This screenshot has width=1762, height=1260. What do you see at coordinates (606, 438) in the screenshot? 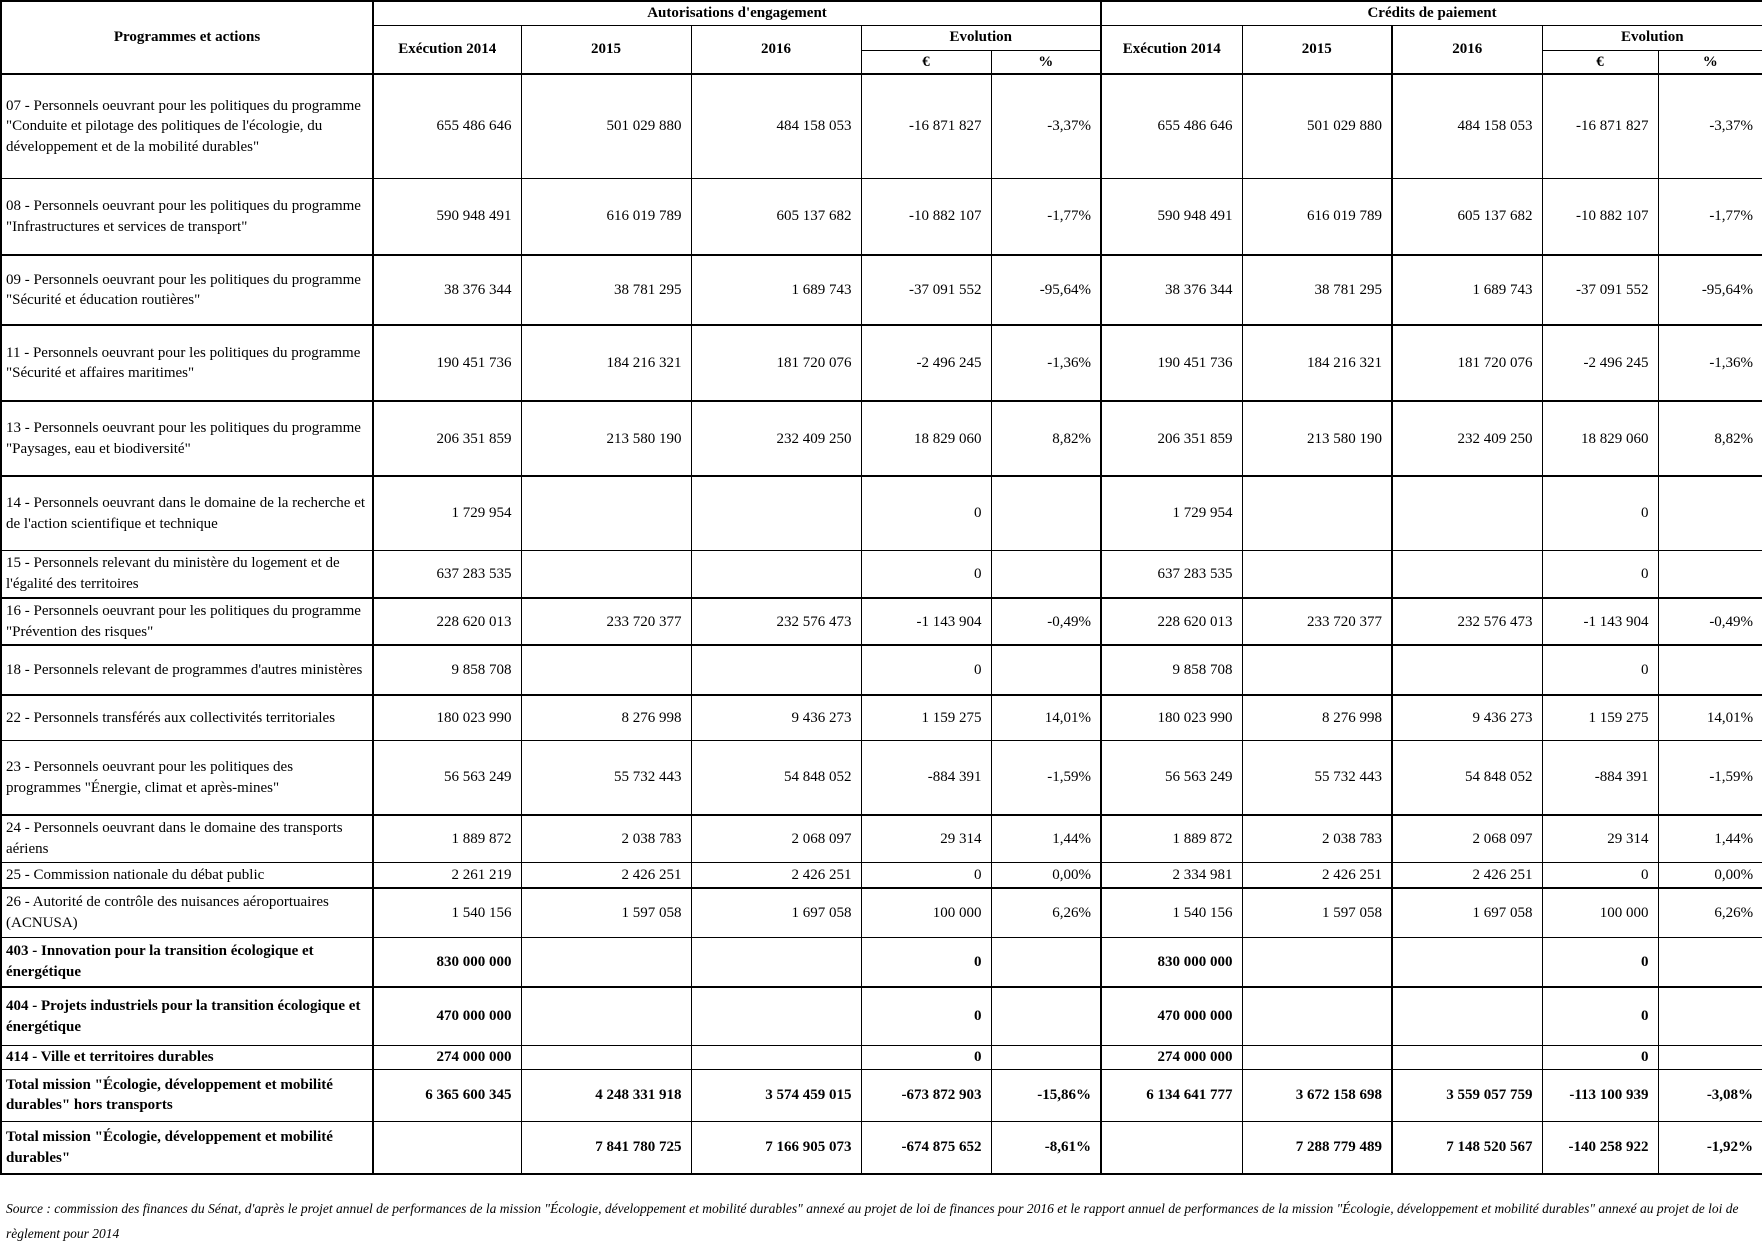
I see `ae-2015-value: 213 580 190` at bounding box center [606, 438].